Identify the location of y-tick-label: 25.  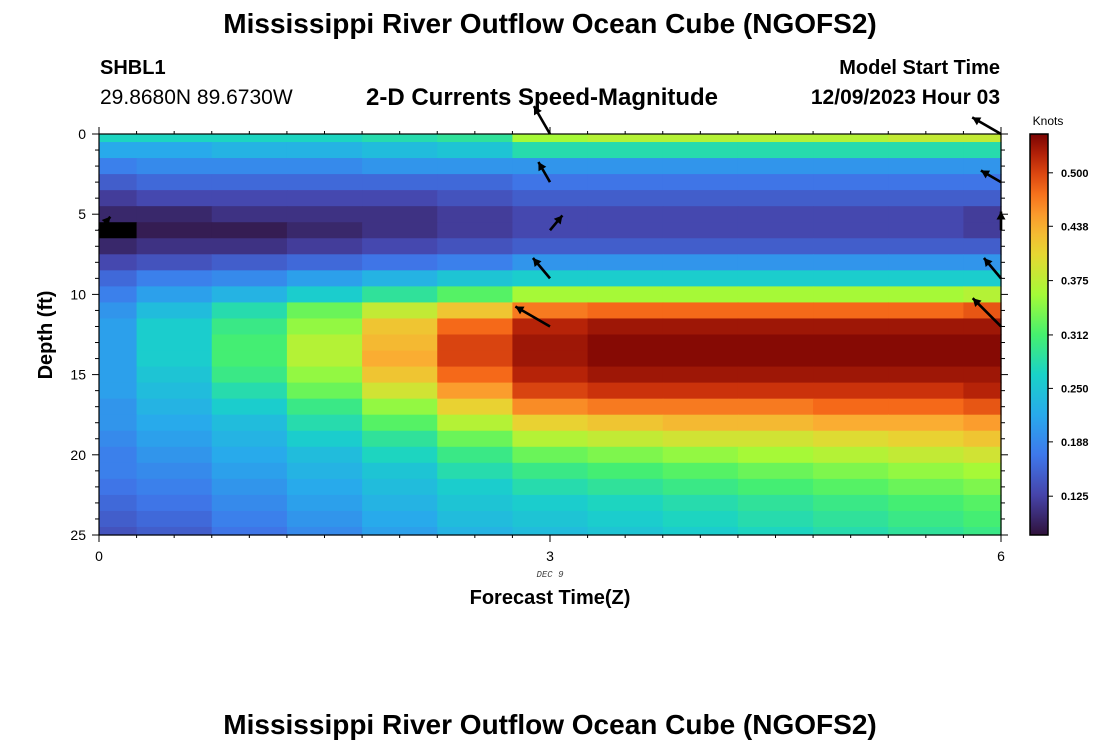
(78, 535).